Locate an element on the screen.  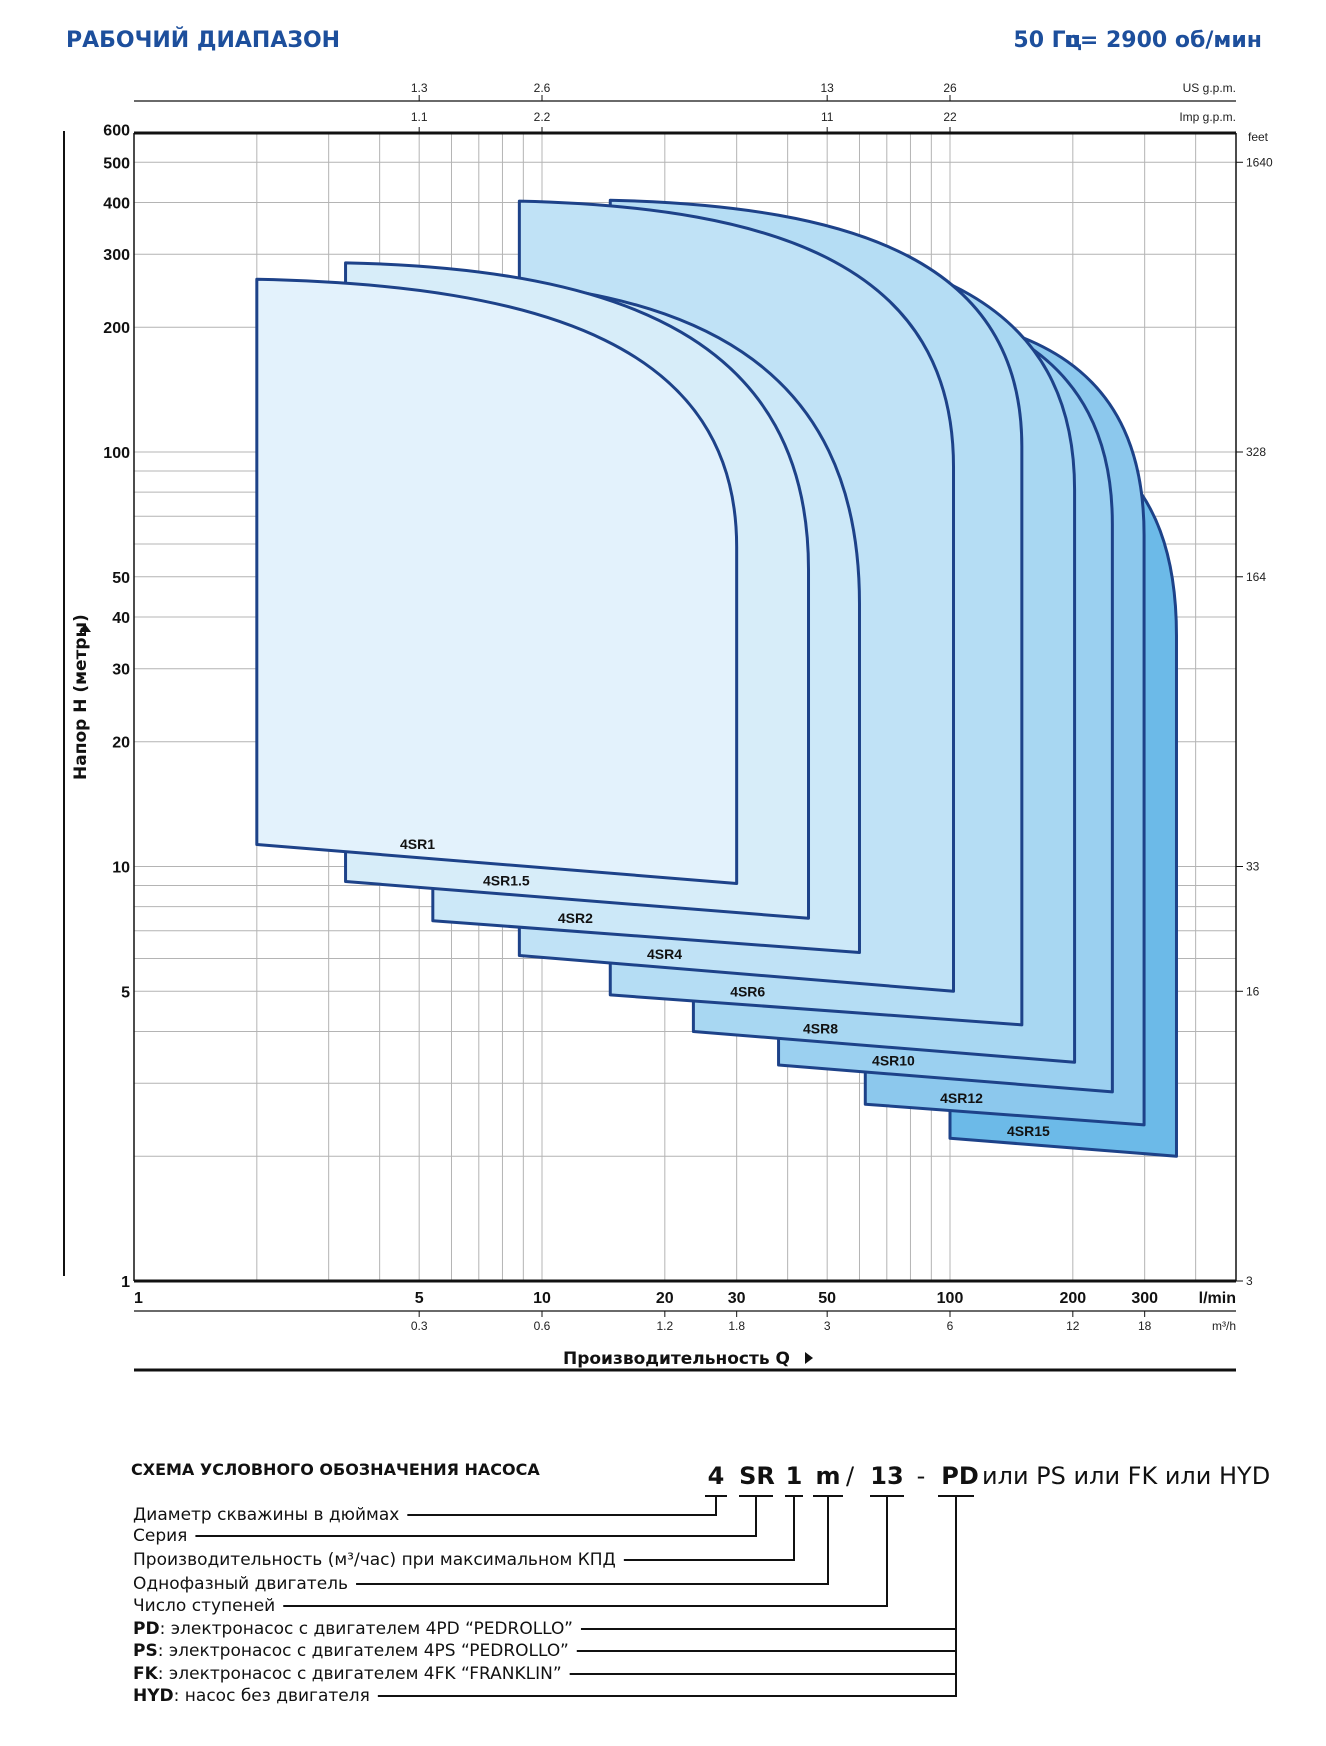
feet-tick-label: 33 is located at coordinates (1253, 867).